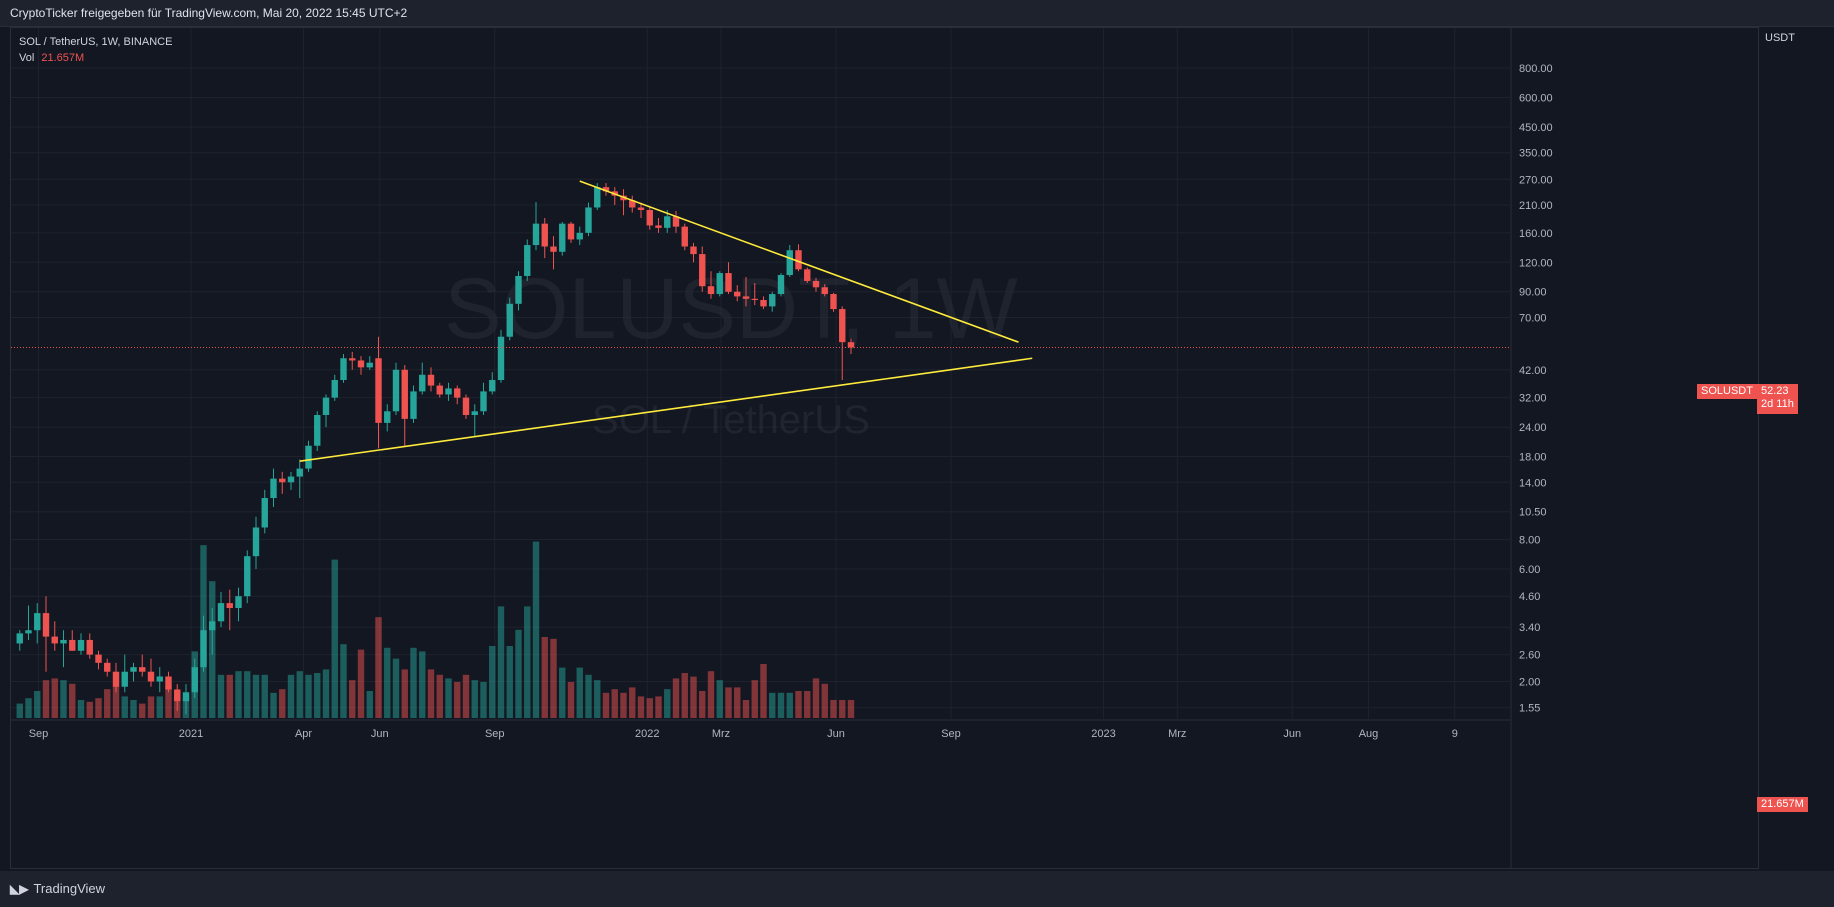  What do you see at coordinates (1529, 656) in the screenshot?
I see `price-axis-label: 2.60` at bounding box center [1529, 656].